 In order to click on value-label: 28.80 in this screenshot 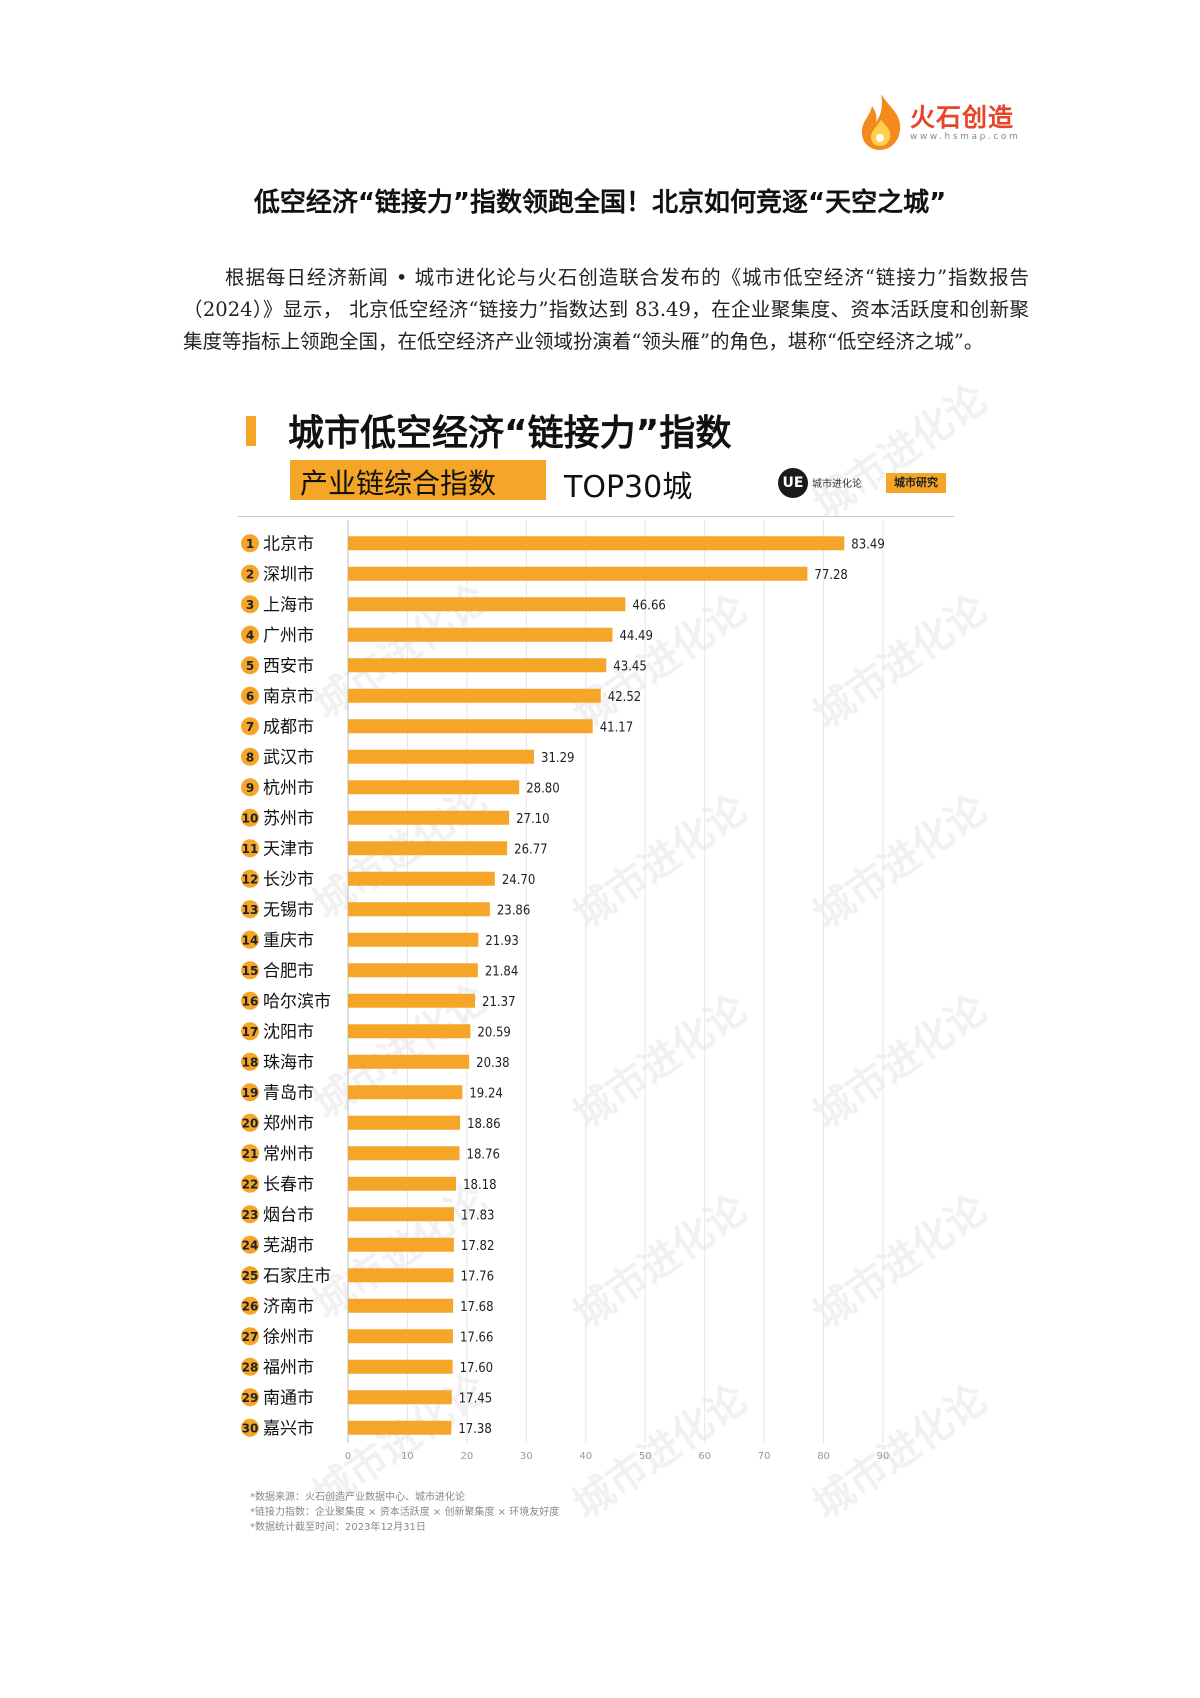, I will do `click(542, 788)`.